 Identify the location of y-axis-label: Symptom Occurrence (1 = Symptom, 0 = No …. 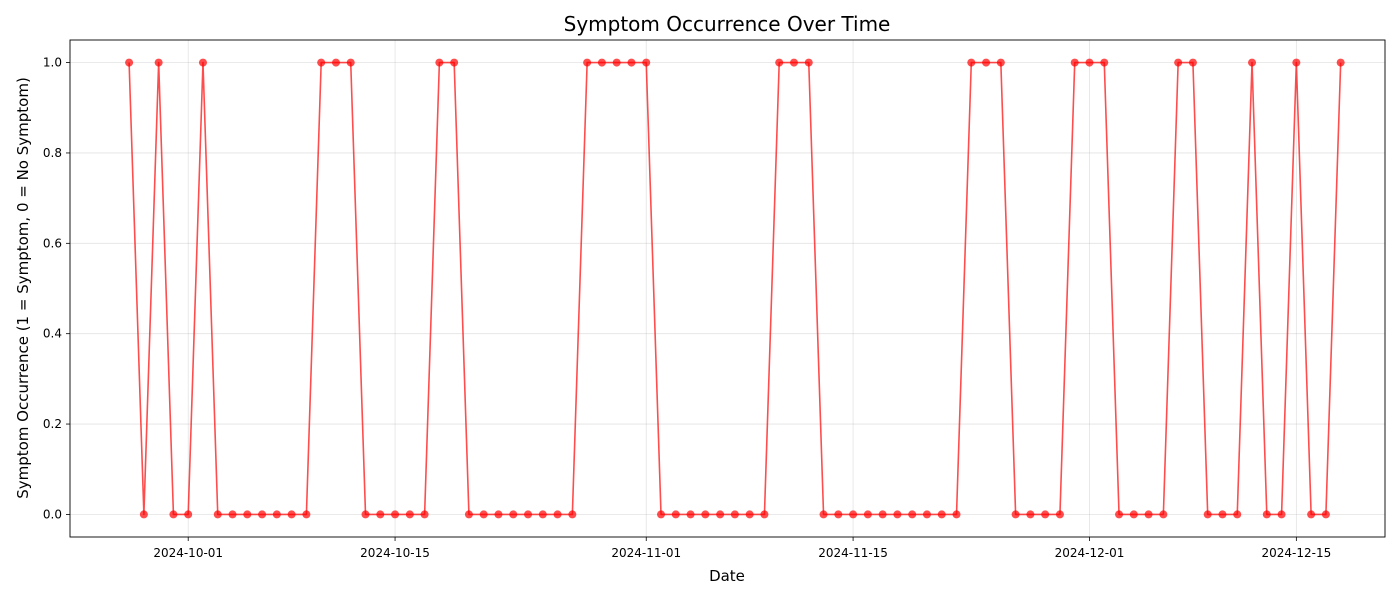
(23, 288).